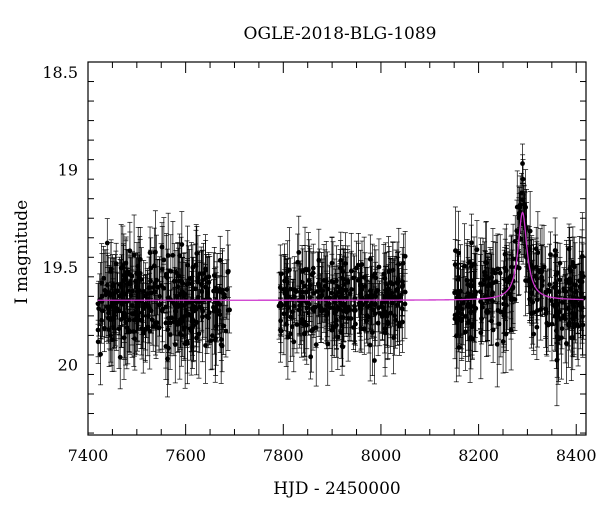 The image size is (600, 512). I want to click on chart-title: OGLE-2018-BLG-1089, so click(340, 34).